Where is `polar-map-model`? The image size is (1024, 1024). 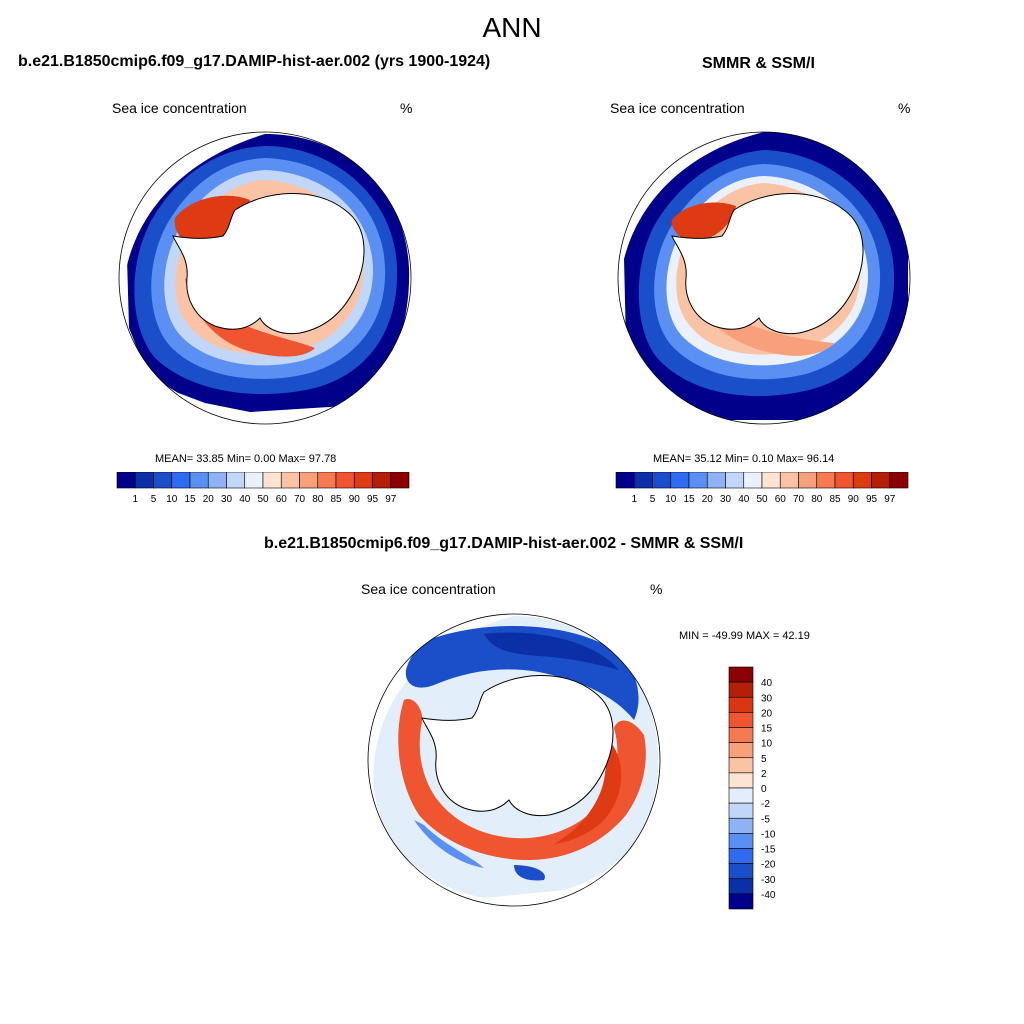 polar-map-model is located at coordinates (265, 278).